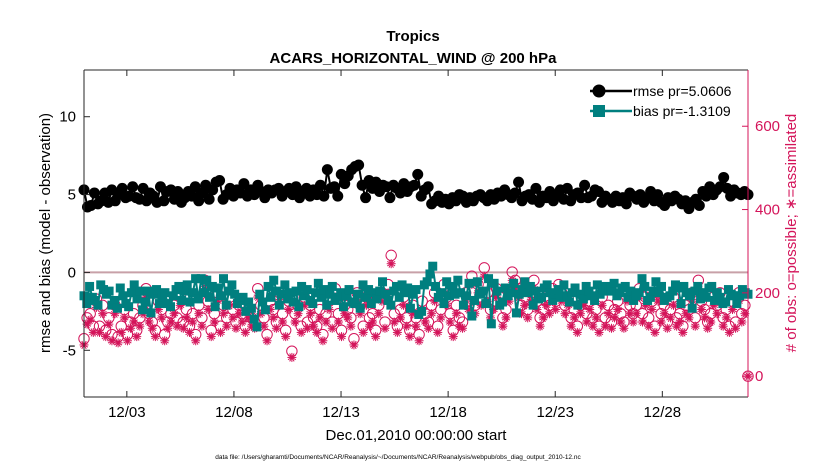 Image resolution: width=830 pixels, height=470 pixels. I want to click on x-tick-label: 12/13, so click(341, 412).